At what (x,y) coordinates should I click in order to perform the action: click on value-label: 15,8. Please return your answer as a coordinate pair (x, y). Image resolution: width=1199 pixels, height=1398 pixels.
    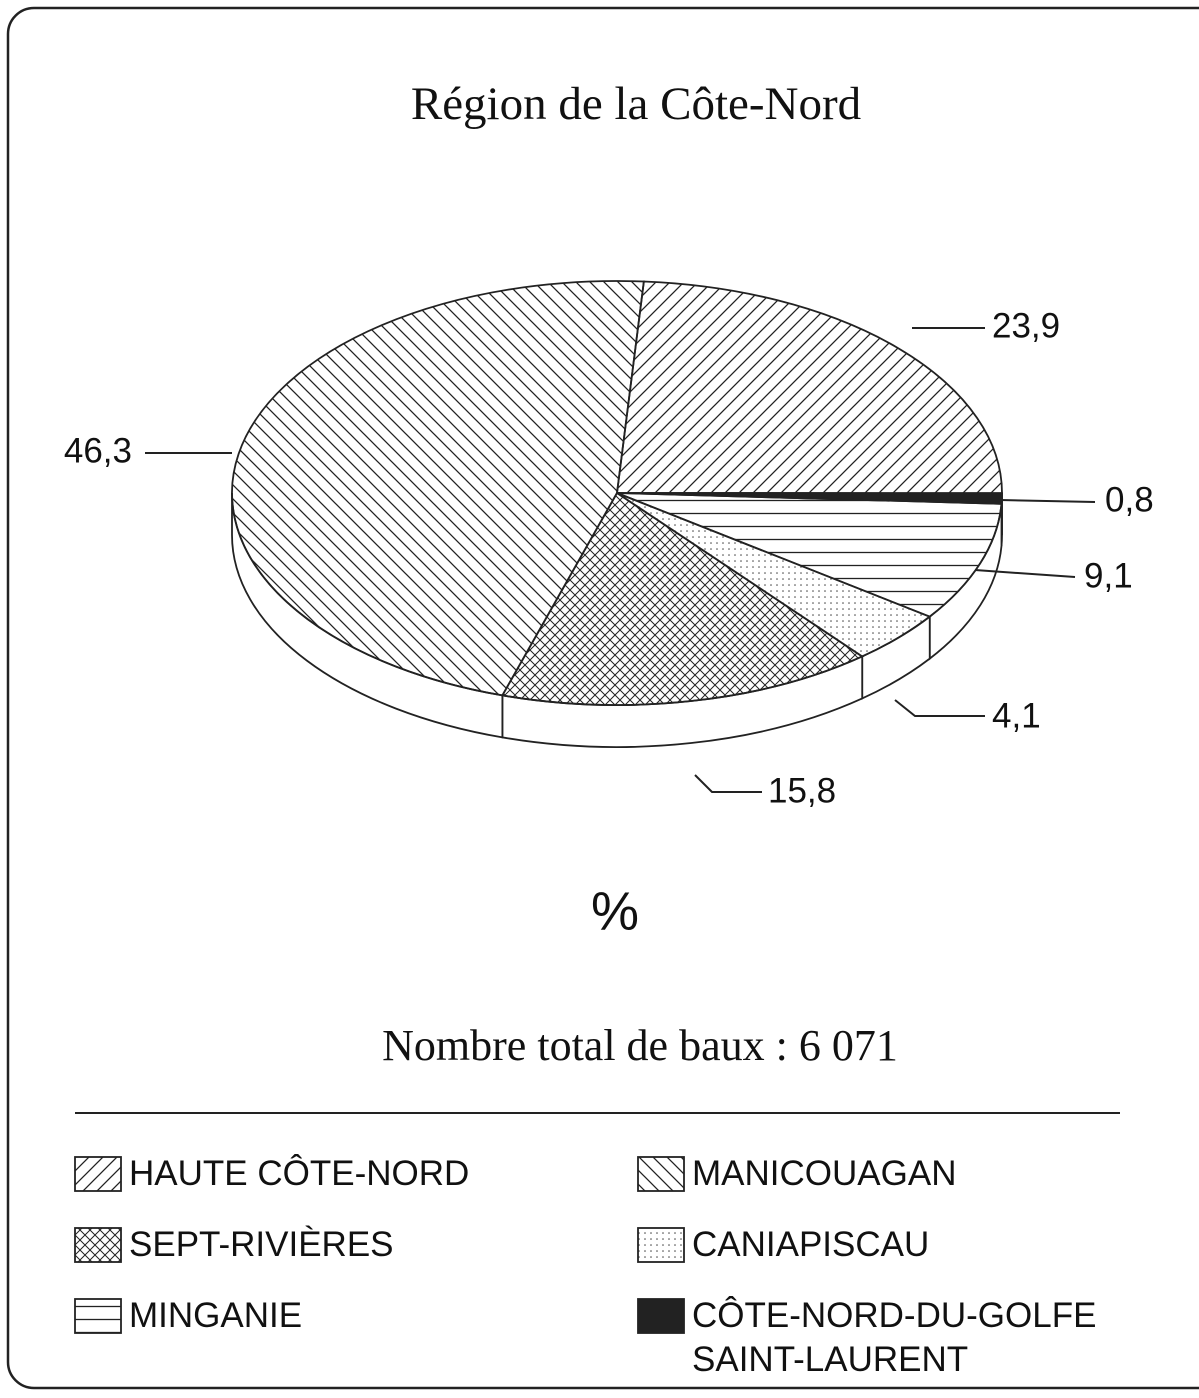
    Looking at the image, I should click on (802, 790).